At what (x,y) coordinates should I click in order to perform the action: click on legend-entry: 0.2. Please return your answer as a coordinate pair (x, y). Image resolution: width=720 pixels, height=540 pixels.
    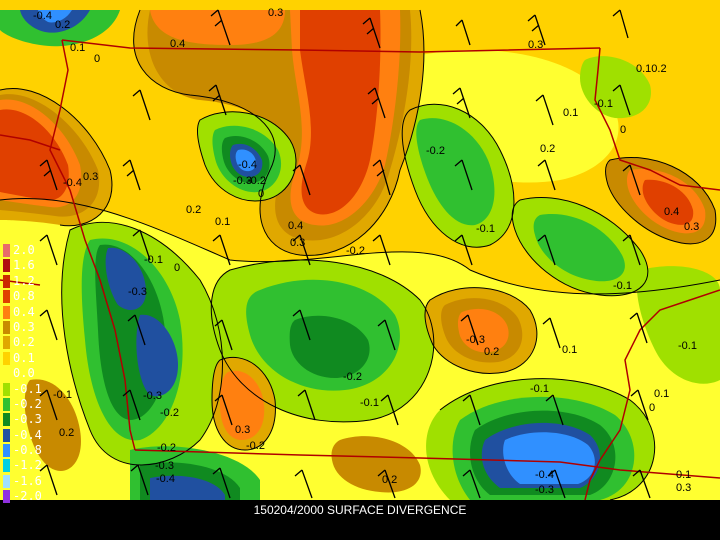
    Looking at the image, I should click on (22, 342).